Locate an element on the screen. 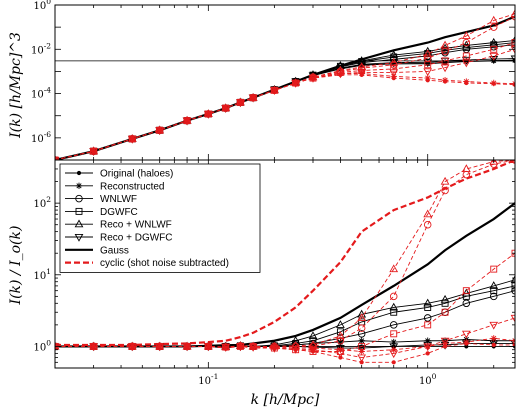 This screenshot has width=520, height=414. legend-entry: WNLWF is located at coordinates (101, 199).